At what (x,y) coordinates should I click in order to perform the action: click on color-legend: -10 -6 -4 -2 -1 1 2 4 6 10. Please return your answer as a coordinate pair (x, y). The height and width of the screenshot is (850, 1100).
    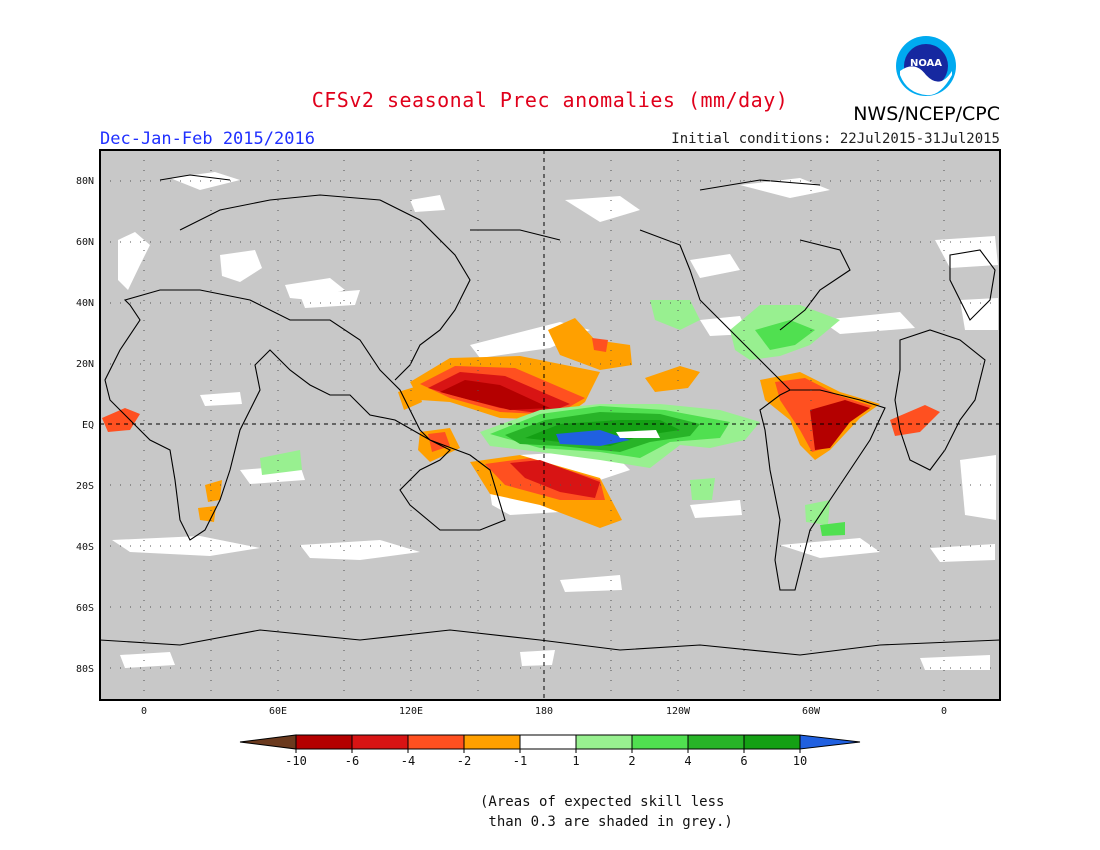
    Looking at the image, I should click on (550, 751).